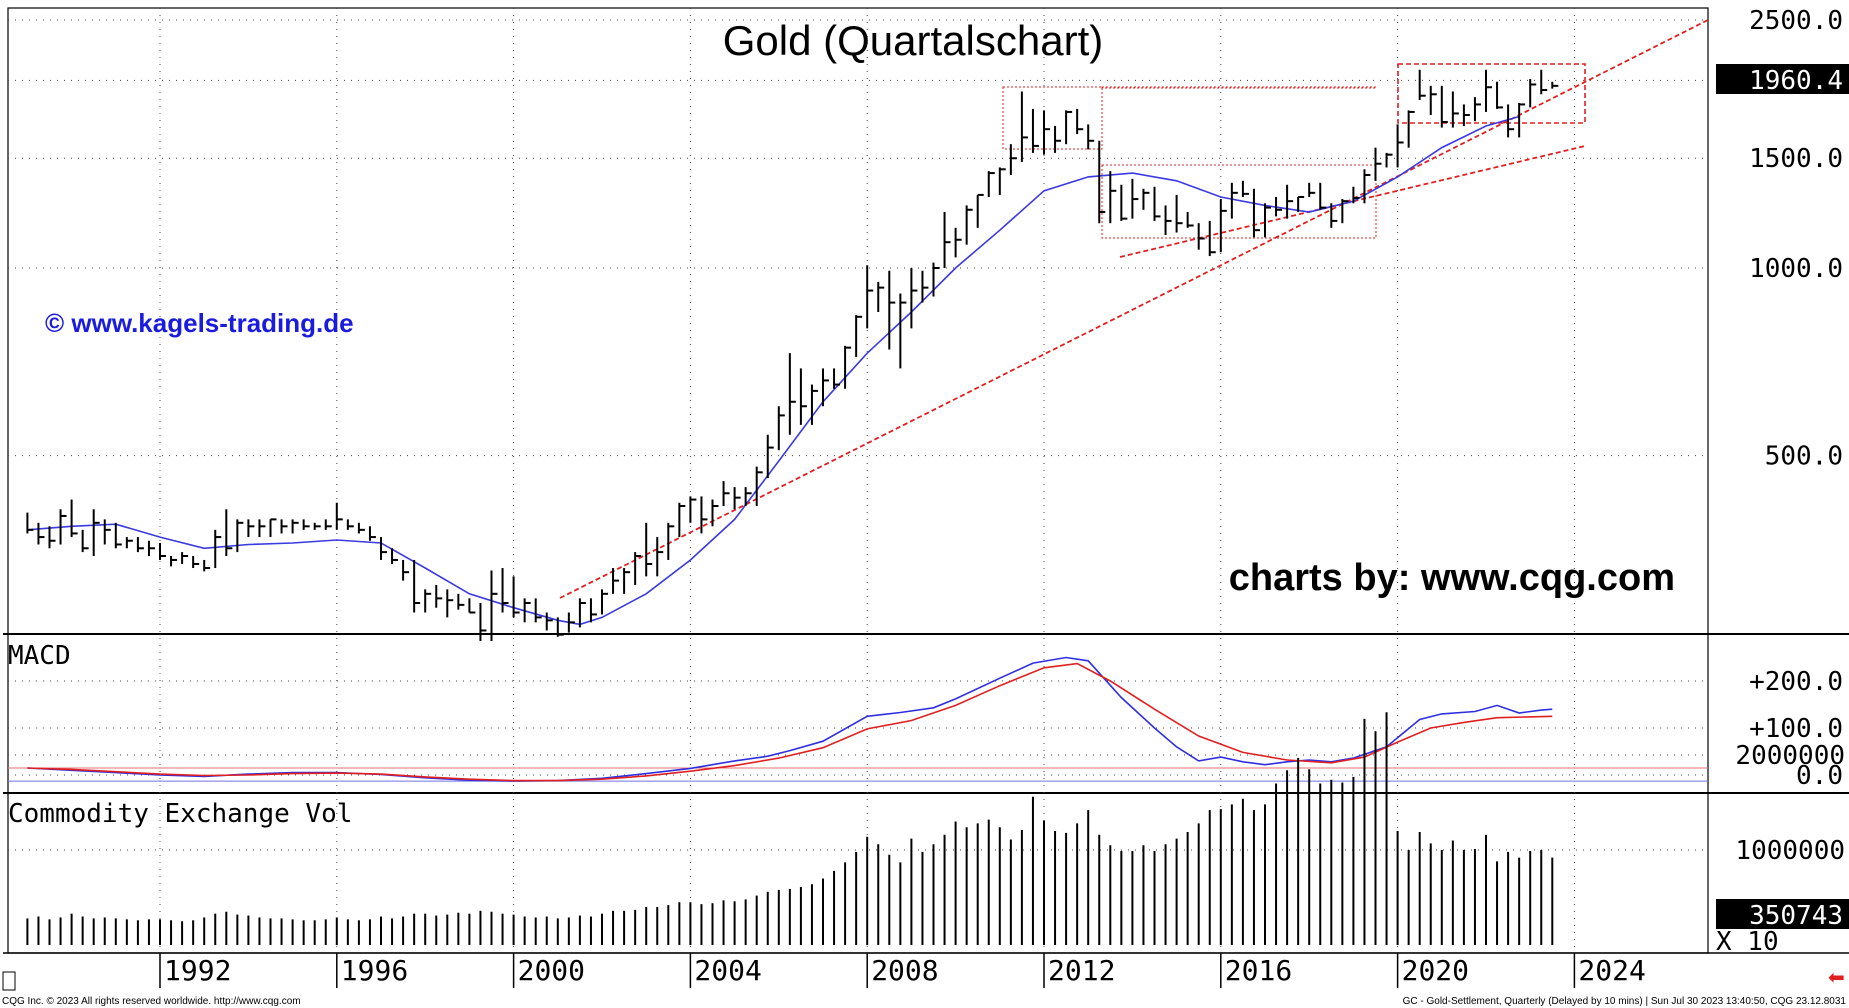  Describe the element at coordinates (1796, 729) in the screenshot. I see `macd-tick-+100.0: +100.0` at that location.